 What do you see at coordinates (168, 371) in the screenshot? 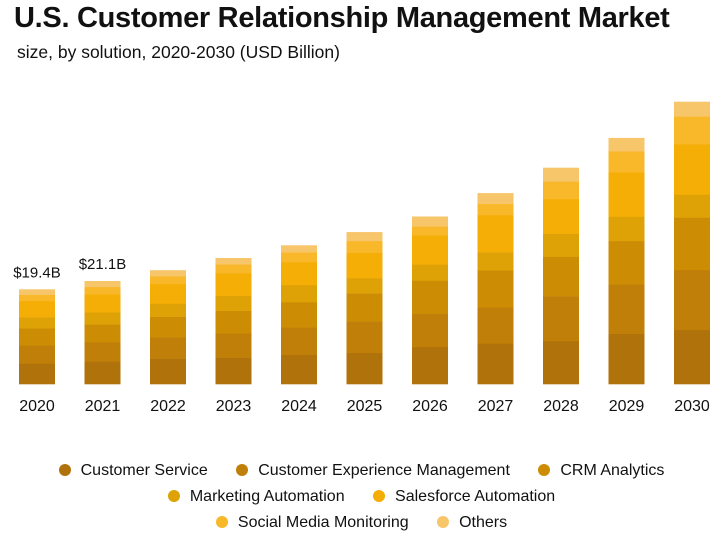
I see `bar-segment-customer-service-2022` at bounding box center [168, 371].